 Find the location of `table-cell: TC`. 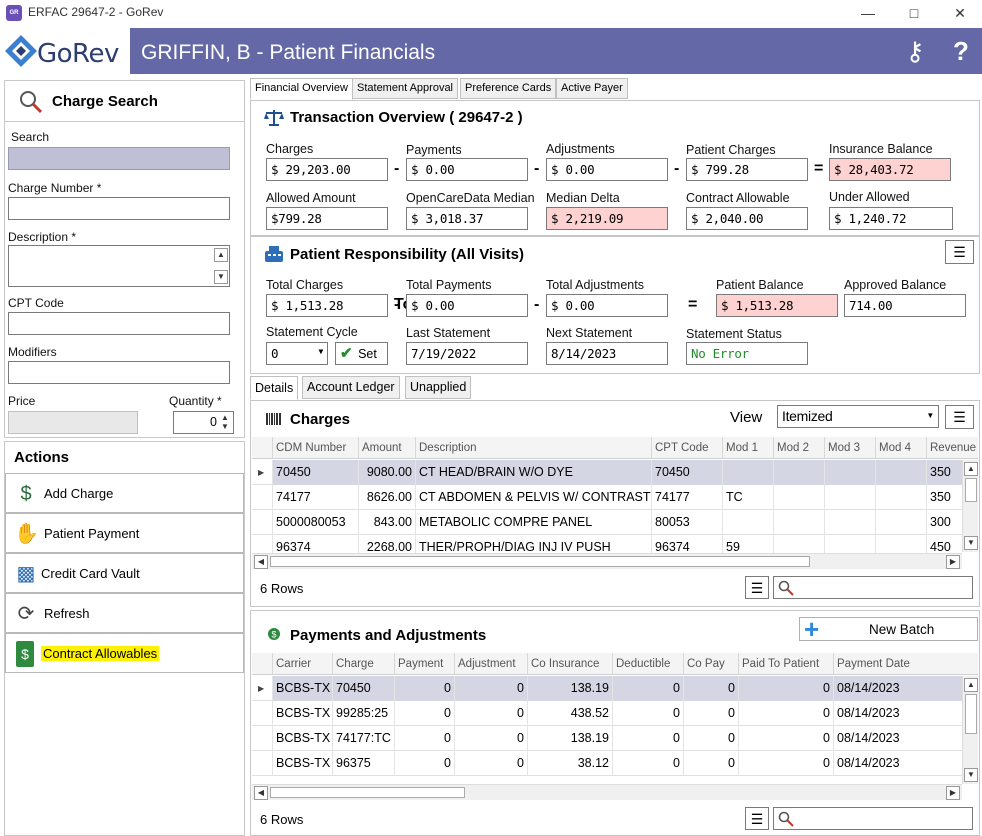

table-cell: TC is located at coordinates (747, 497).